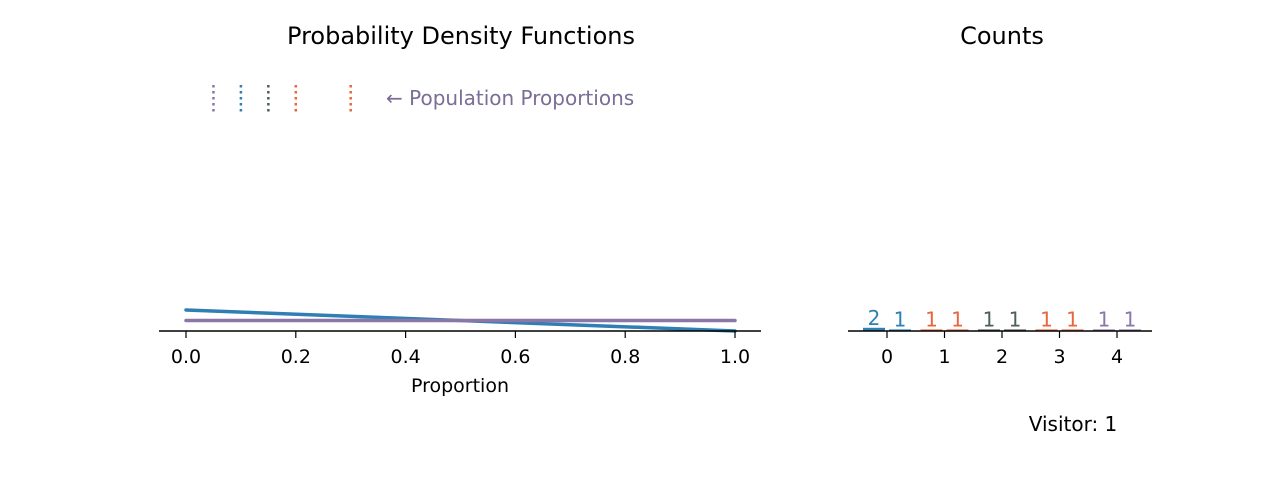 The height and width of the screenshot is (480, 1280). Describe the element at coordinates (296, 357) in the screenshot. I see `pdf-x-tick-label-1: 0.2` at that location.